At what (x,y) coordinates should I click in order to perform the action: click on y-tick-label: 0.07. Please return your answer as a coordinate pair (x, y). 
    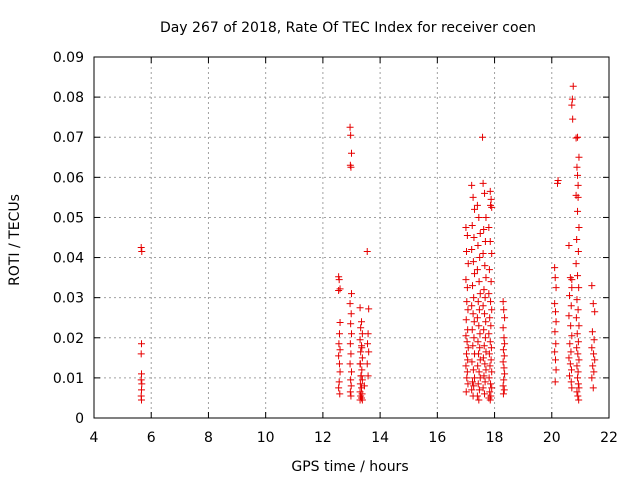
    Looking at the image, I should click on (68, 138).